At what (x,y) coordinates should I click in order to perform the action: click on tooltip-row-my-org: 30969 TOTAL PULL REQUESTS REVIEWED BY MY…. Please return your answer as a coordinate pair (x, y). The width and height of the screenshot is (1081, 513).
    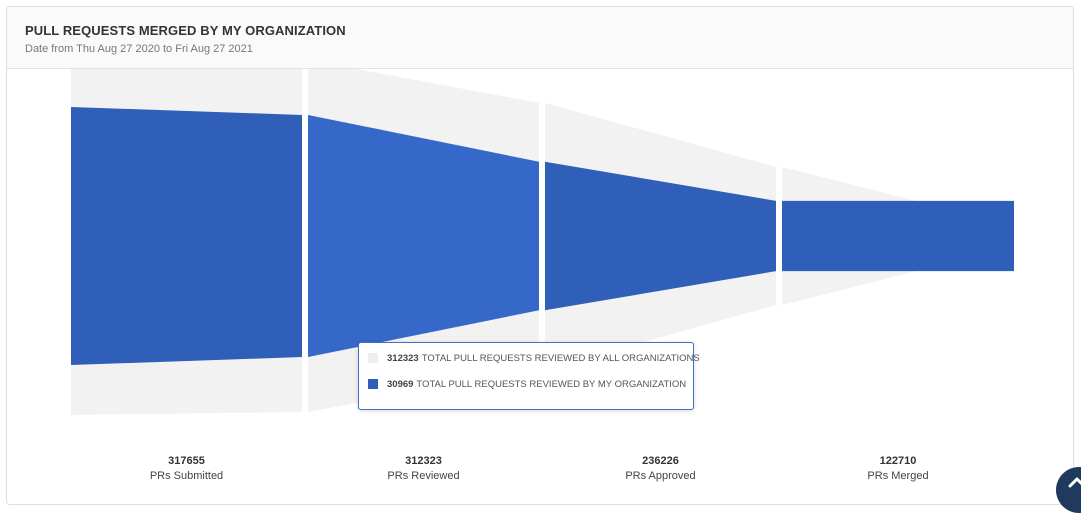
    Looking at the image, I should click on (527, 384).